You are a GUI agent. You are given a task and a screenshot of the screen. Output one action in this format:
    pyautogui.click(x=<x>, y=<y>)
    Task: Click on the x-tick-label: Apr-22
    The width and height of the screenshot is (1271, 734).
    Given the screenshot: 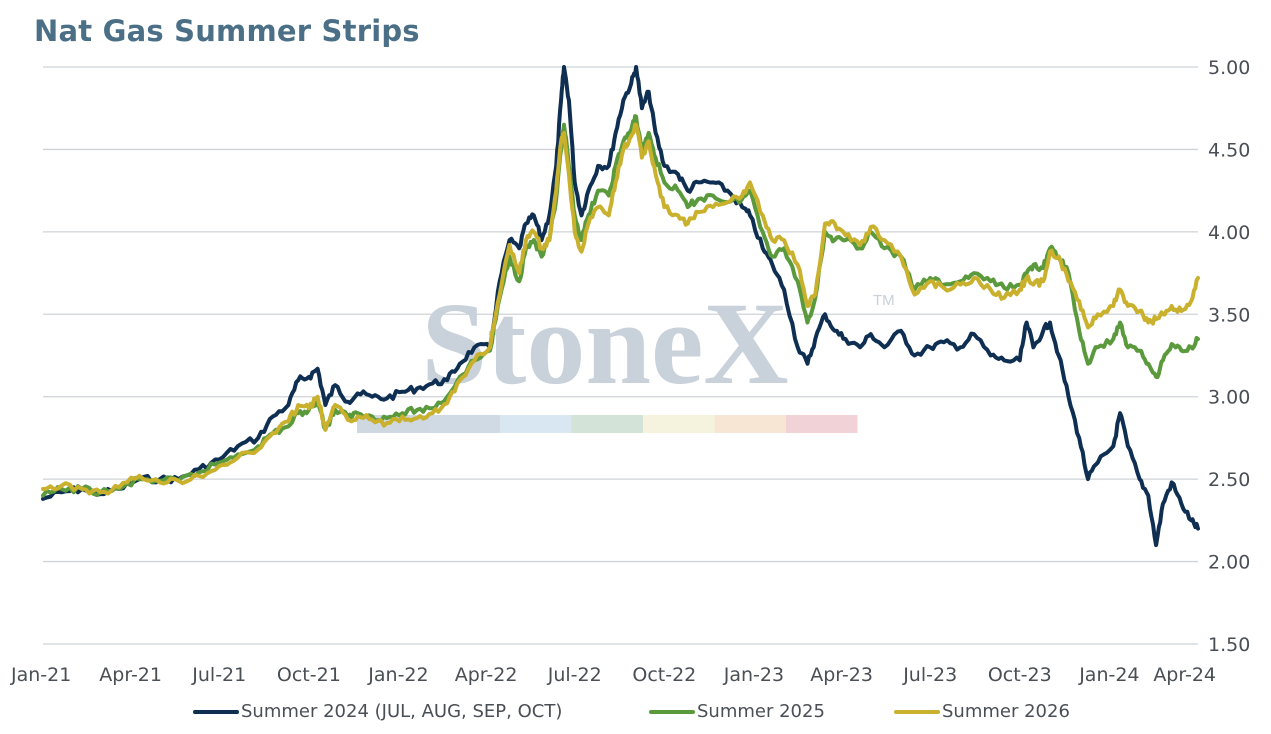 What is the action you would take?
    pyautogui.click(x=486, y=675)
    